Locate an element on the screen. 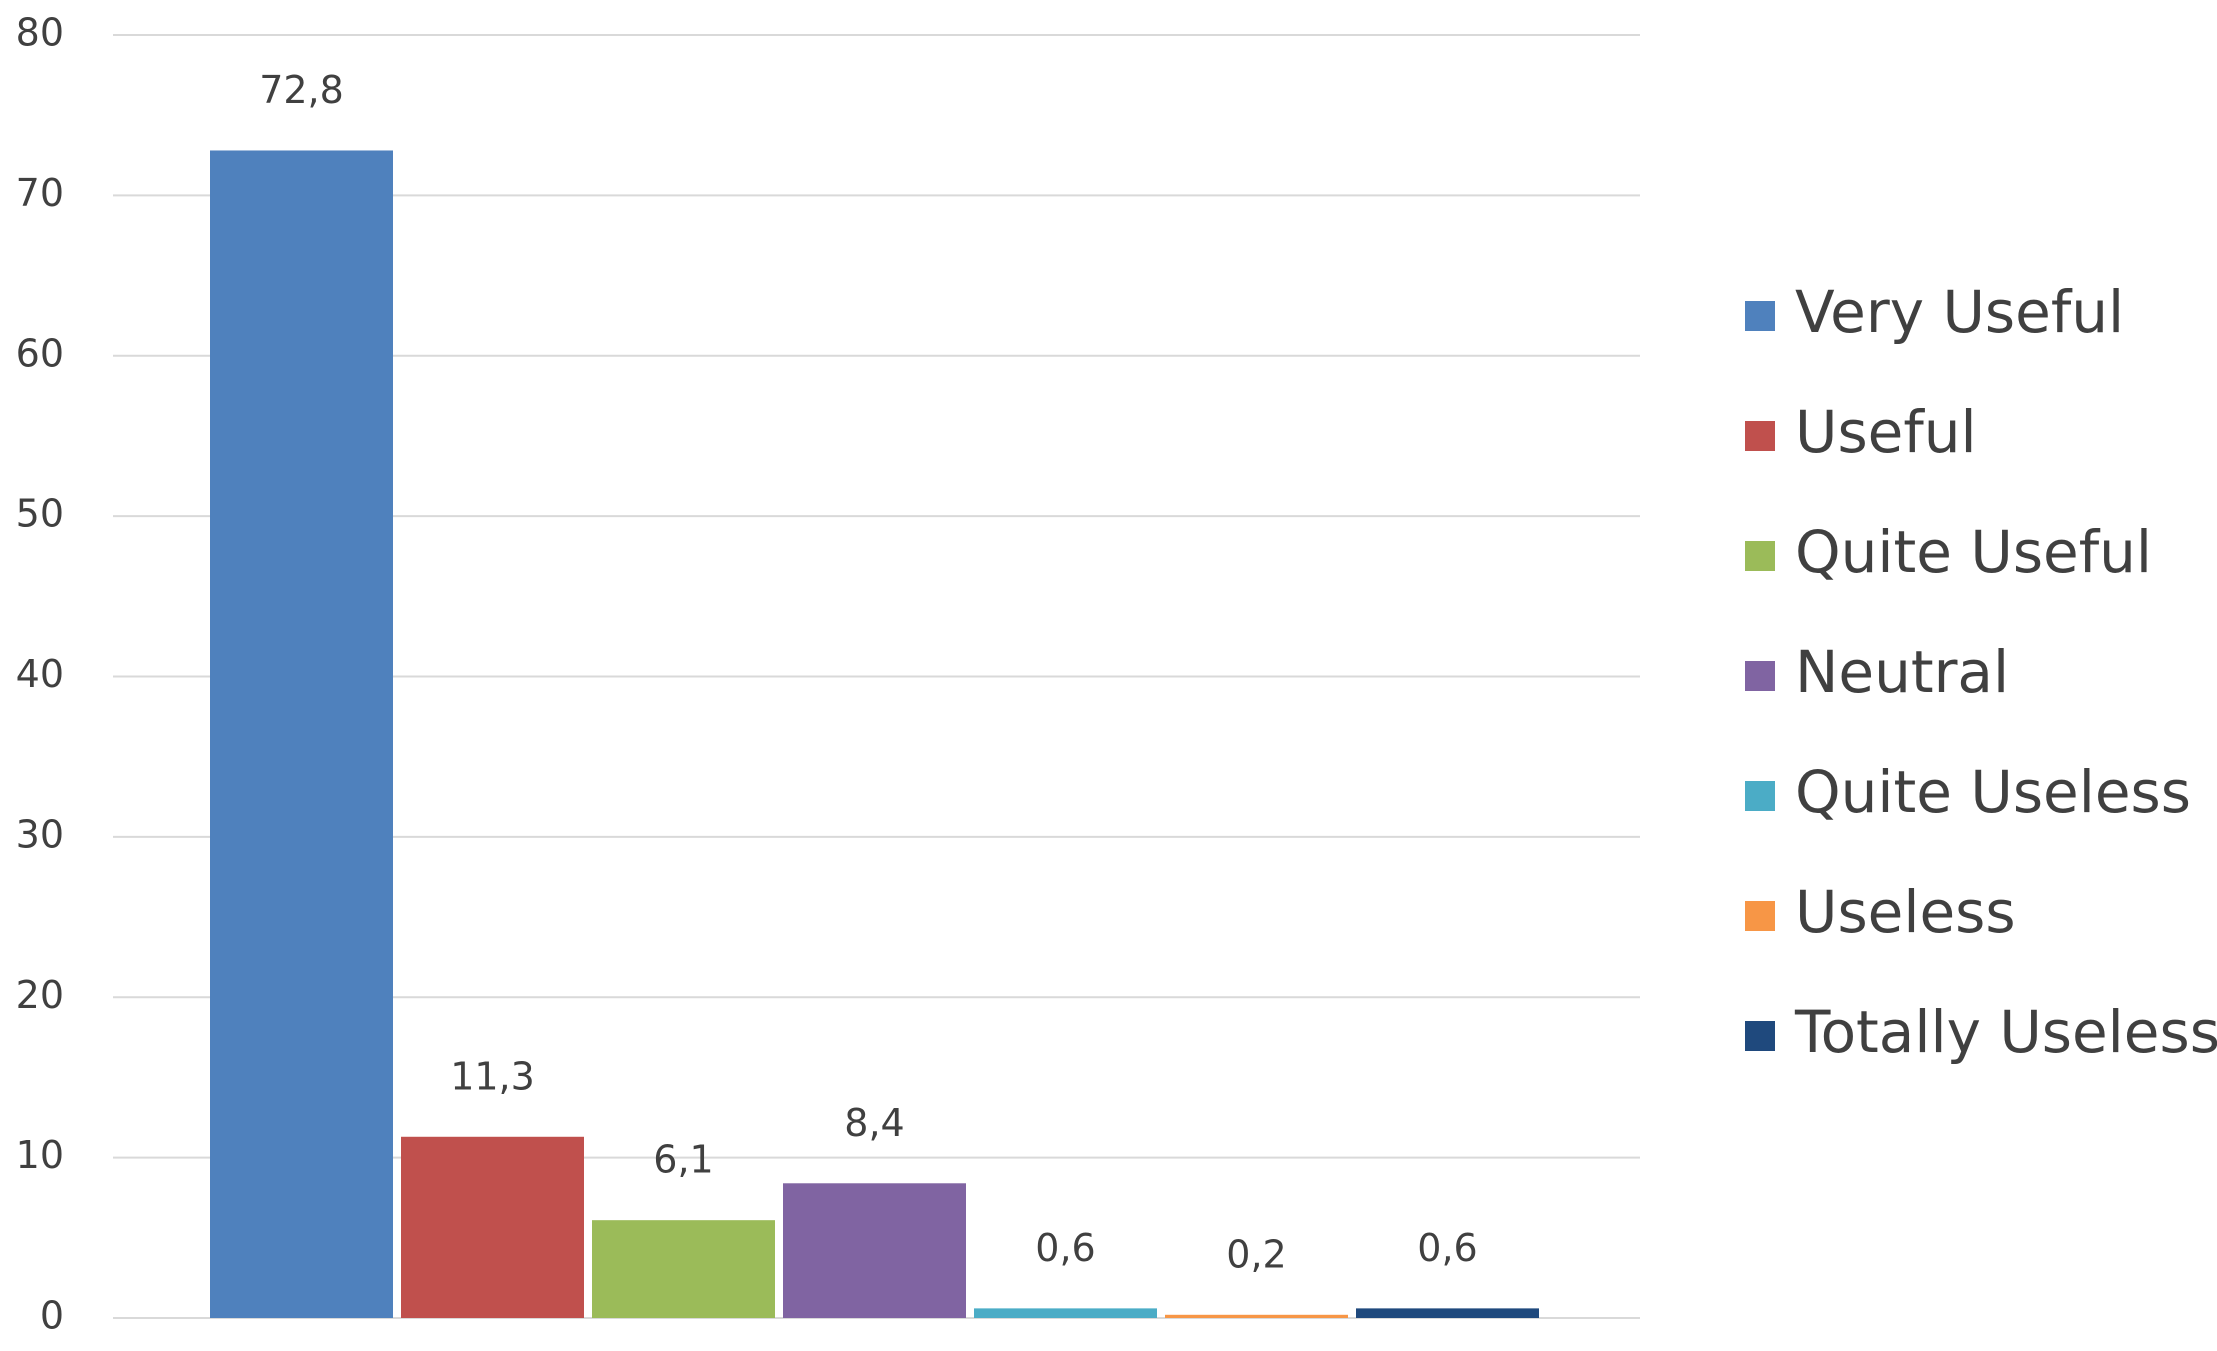  data-label: 6,1 is located at coordinates (683, 1160).